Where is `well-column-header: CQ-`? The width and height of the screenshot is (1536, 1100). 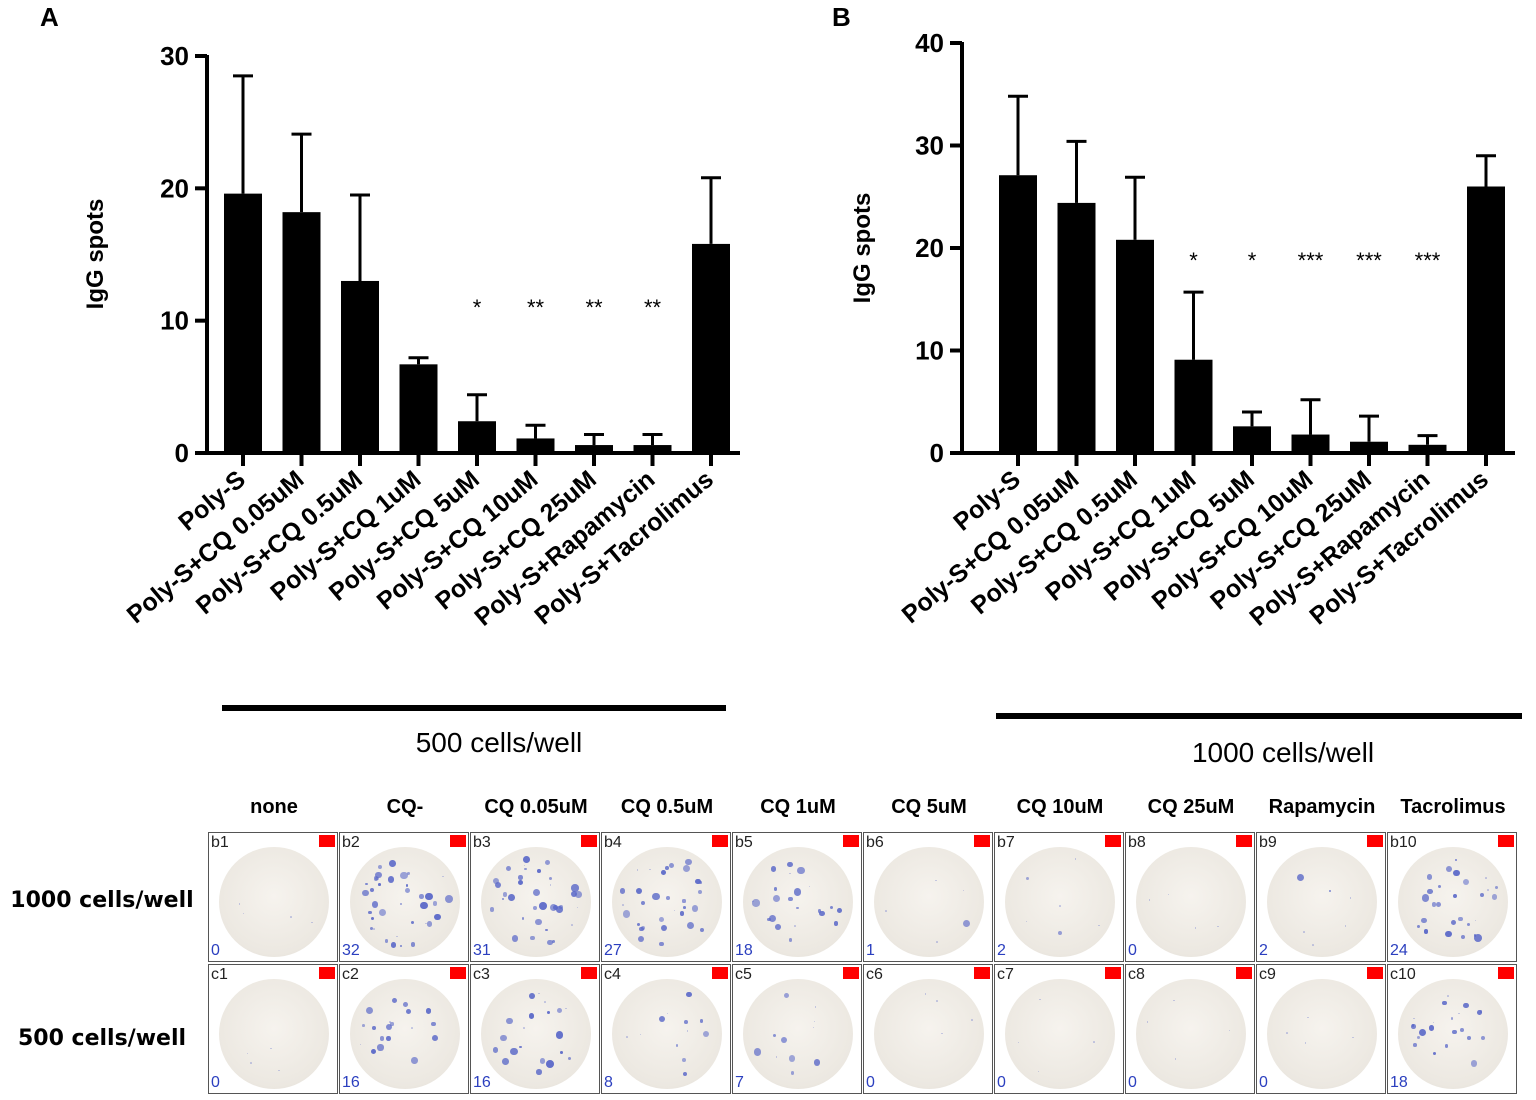 well-column-header: CQ- is located at coordinates (405, 807).